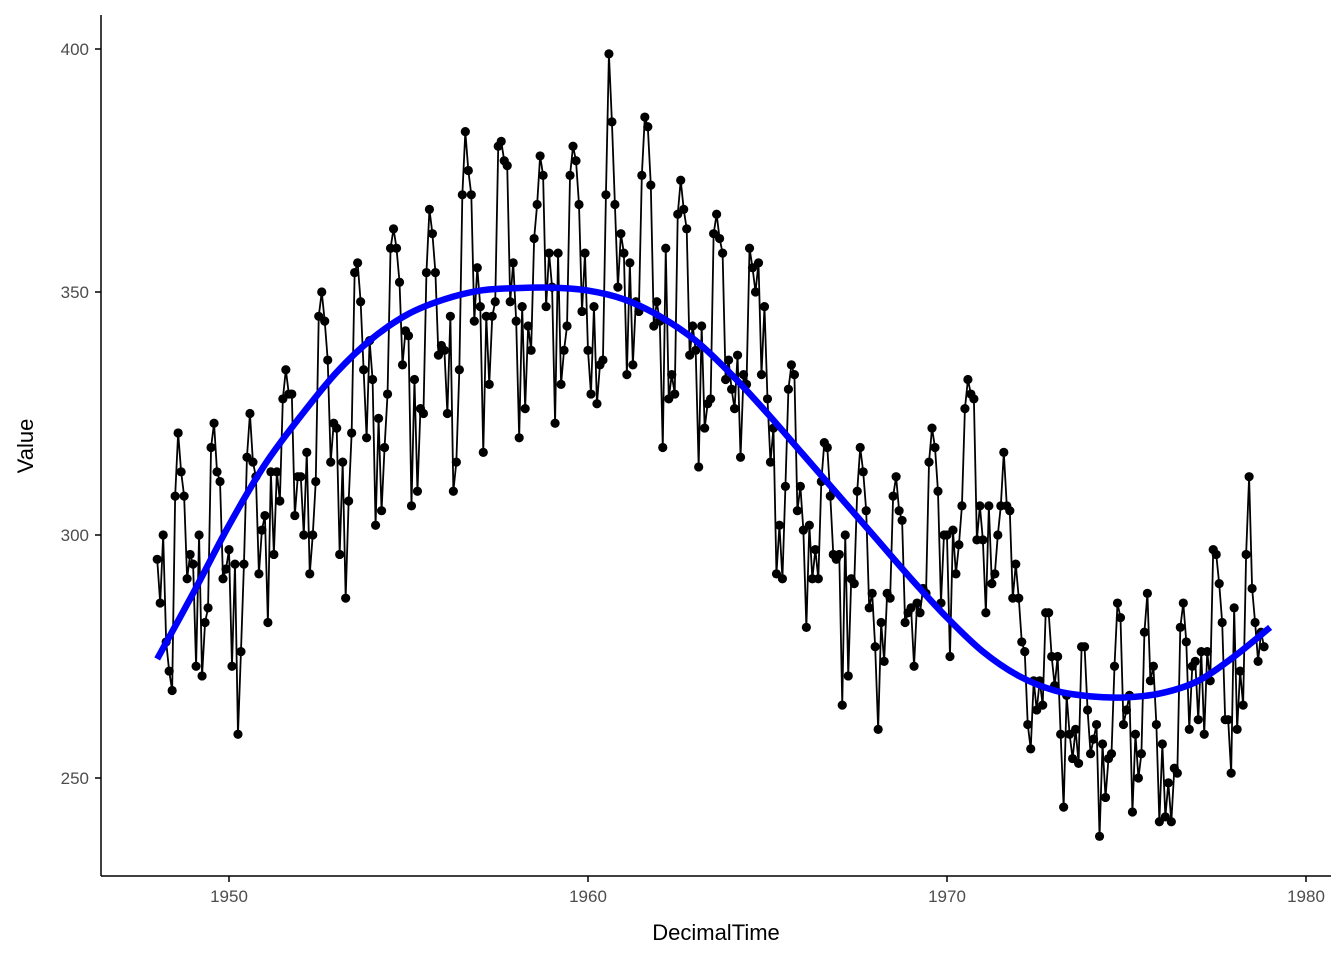 The width and height of the screenshot is (1344, 960). What do you see at coordinates (588, 896) in the screenshot?
I see `x-tick-label: 1960` at bounding box center [588, 896].